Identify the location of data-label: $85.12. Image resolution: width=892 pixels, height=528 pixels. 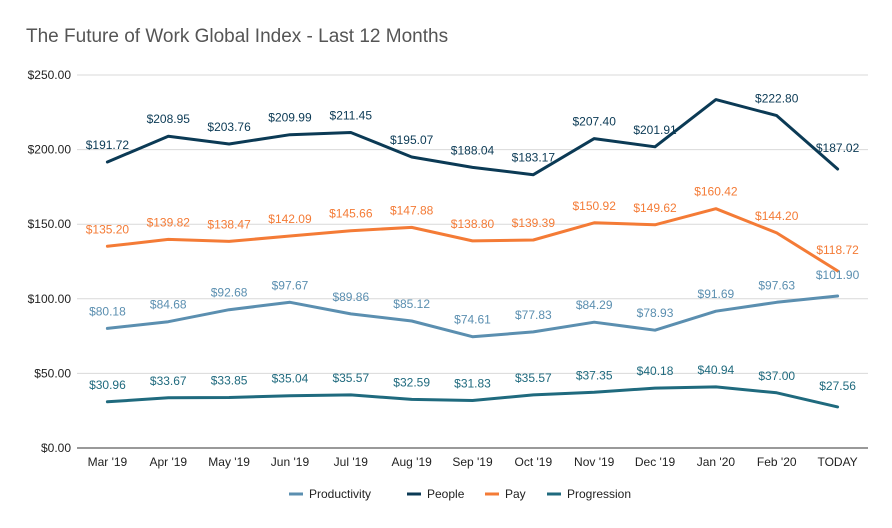
(411, 304).